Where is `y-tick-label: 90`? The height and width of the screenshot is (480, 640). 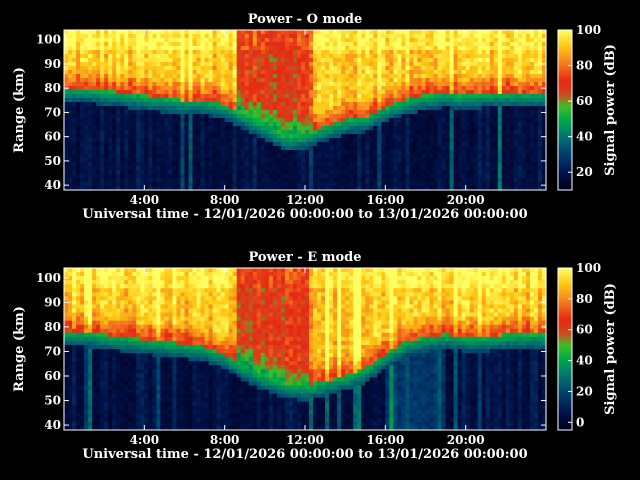
y-tick-label: 90 is located at coordinates (52, 302).